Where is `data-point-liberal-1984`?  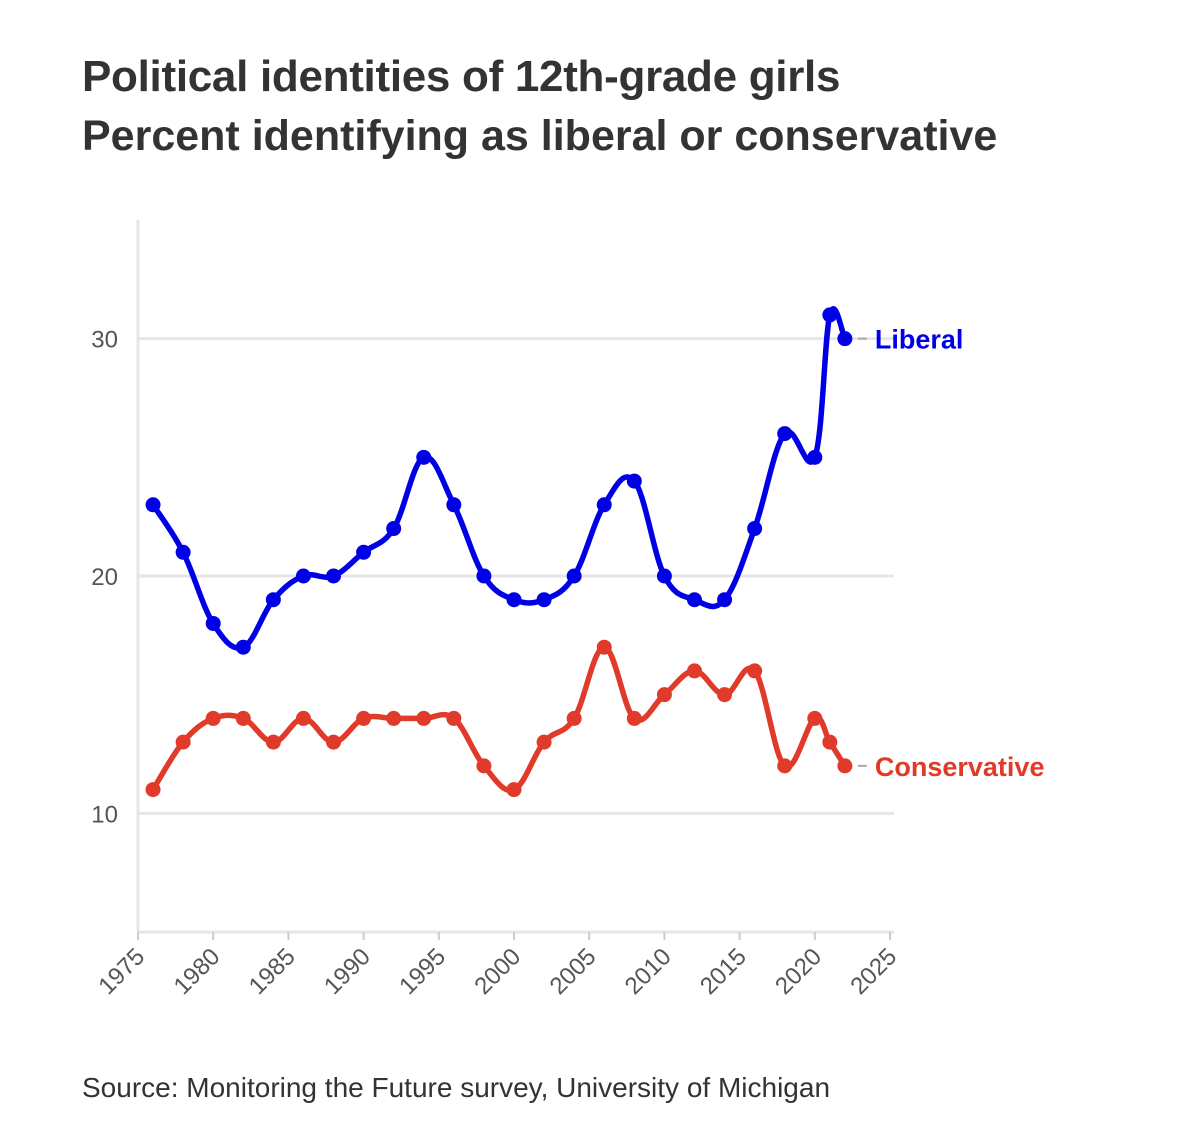
data-point-liberal-1984 is located at coordinates (273, 600).